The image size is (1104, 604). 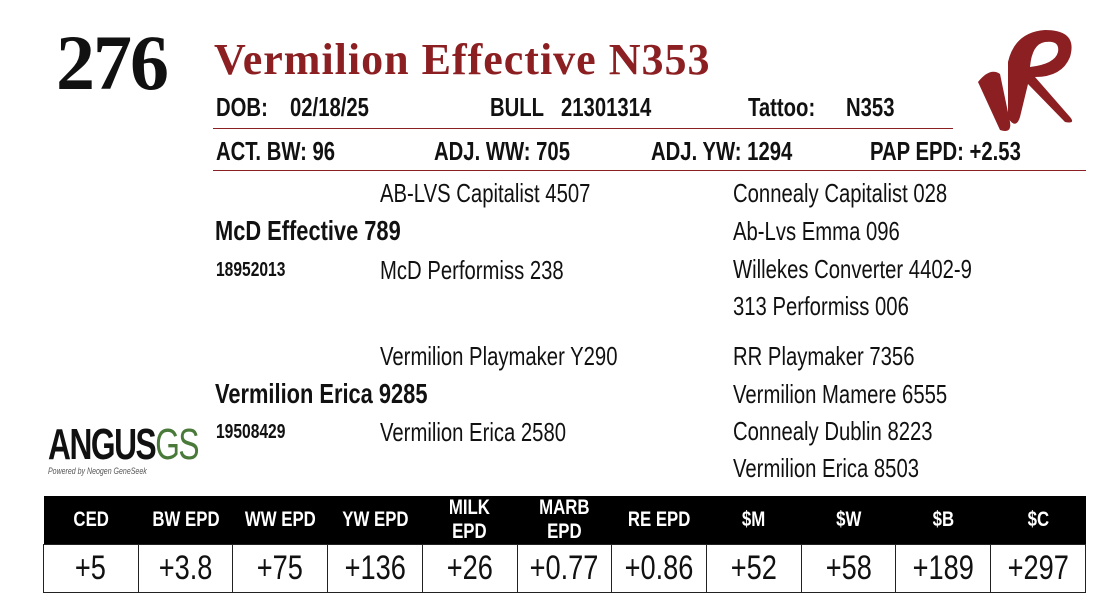 What do you see at coordinates (502, 151) in the screenshot?
I see `adj-ww: ADJ. WW: 705` at bounding box center [502, 151].